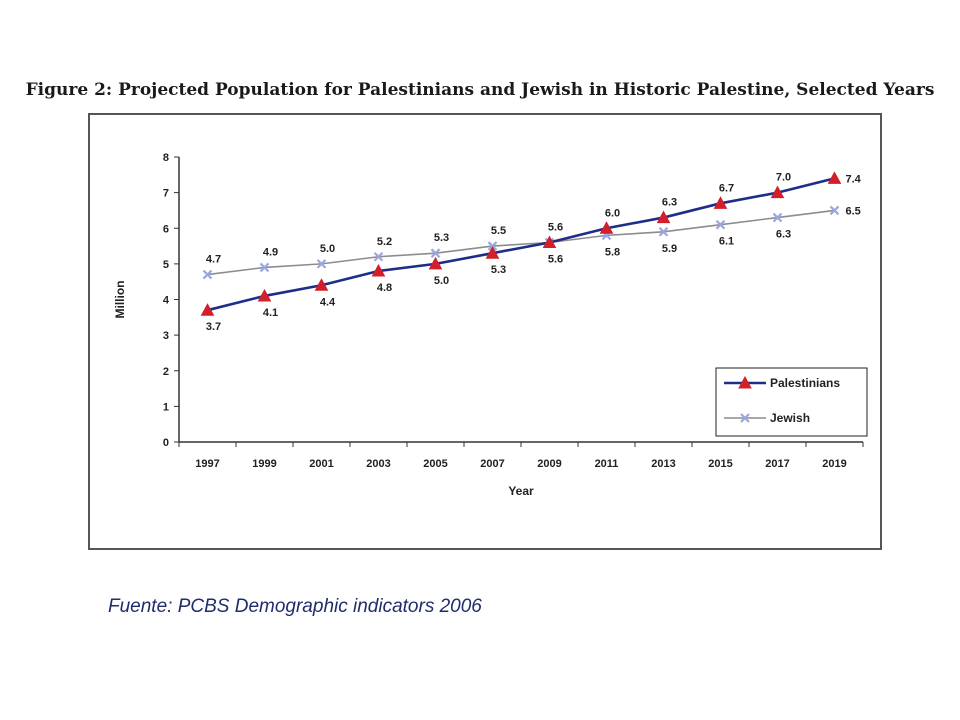 Image resolution: width=960 pixels, height=720 pixels. I want to click on data-label-palestinians: 6.0, so click(612, 213).